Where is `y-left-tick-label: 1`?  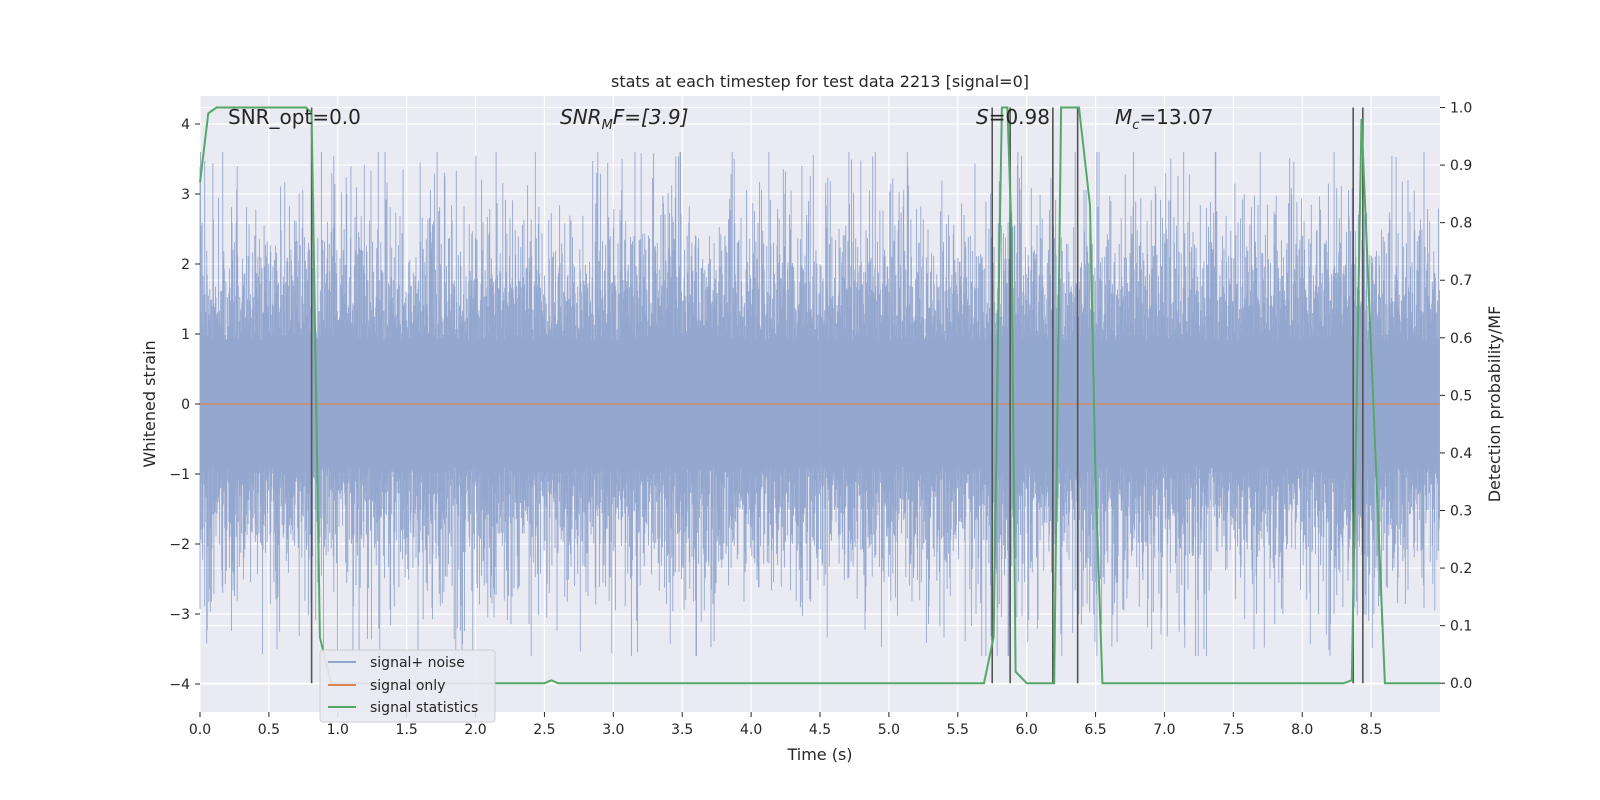
y-left-tick-label: 1 is located at coordinates (185, 335).